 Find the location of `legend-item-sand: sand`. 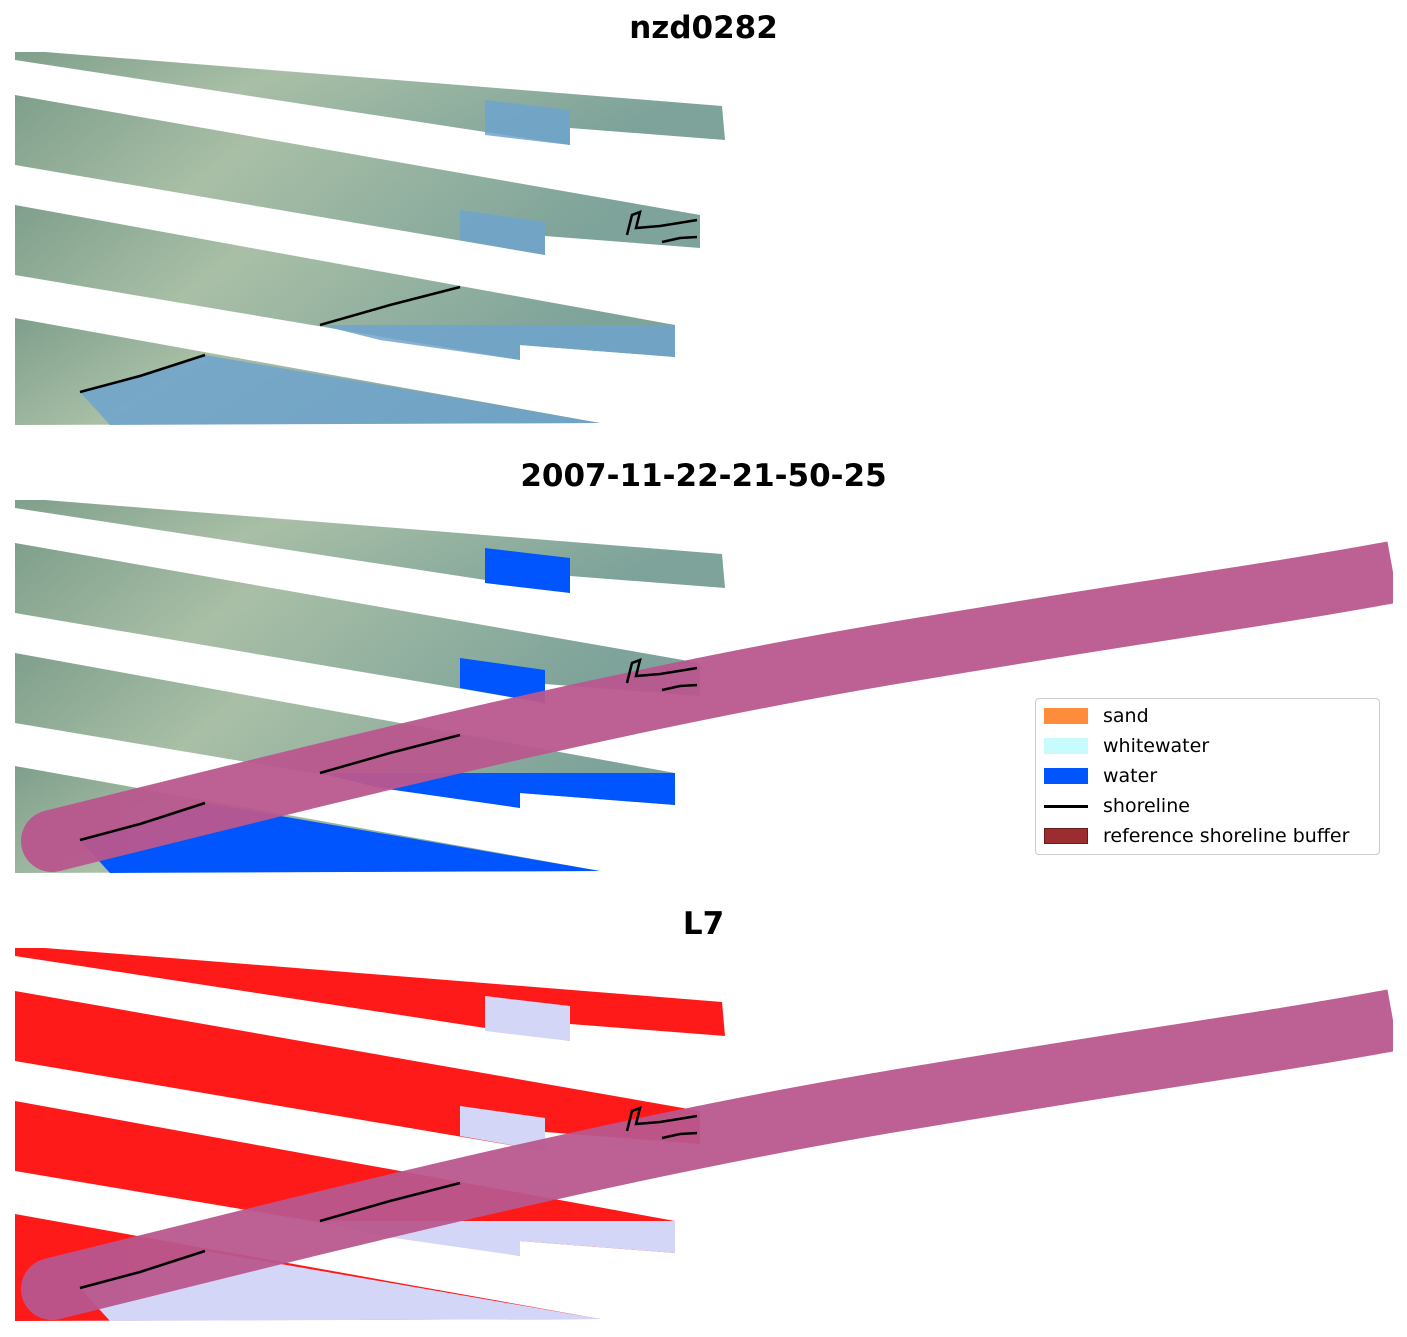

legend-item-sand: sand is located at coordinates (1096, 716).